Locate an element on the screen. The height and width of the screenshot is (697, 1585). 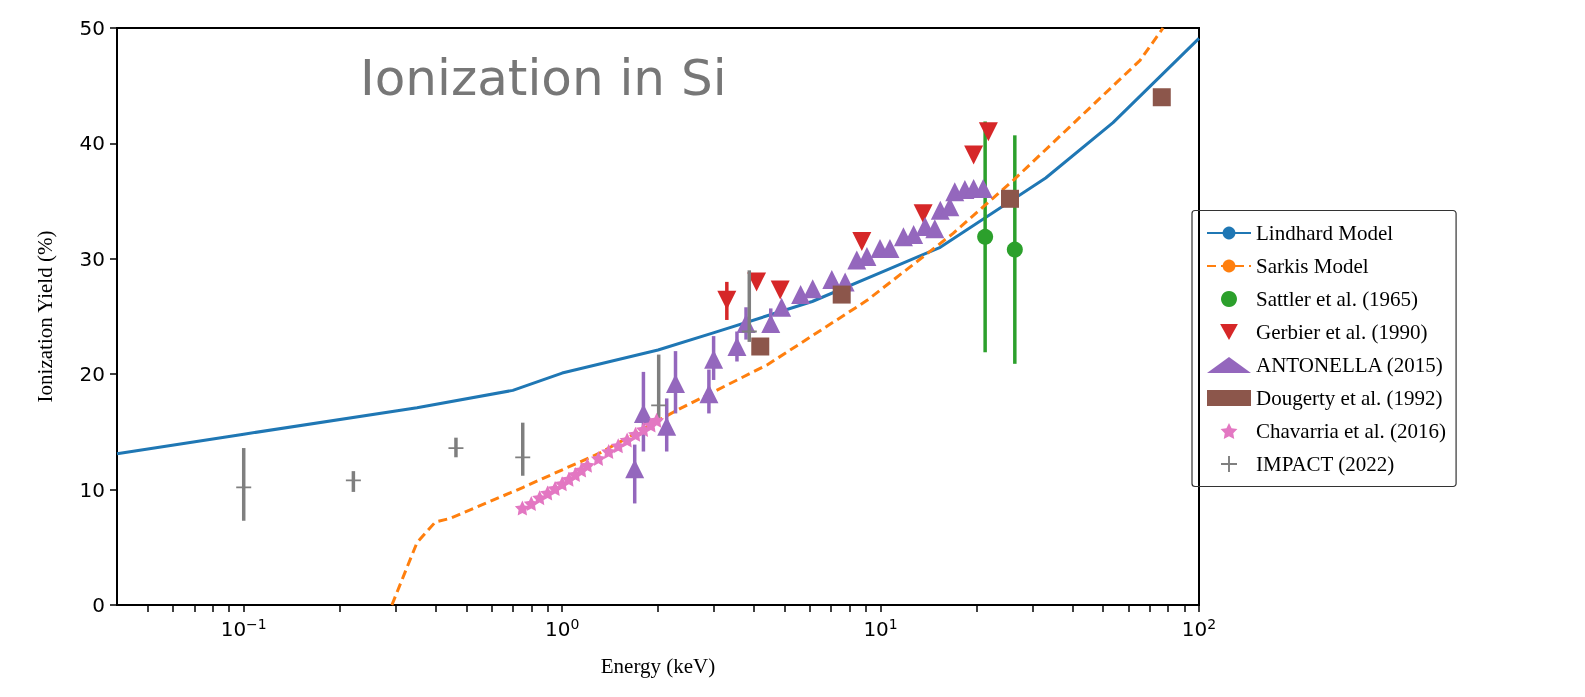
y-axis-title: Ionization Yield (%) is located at coordinates (44, 316).